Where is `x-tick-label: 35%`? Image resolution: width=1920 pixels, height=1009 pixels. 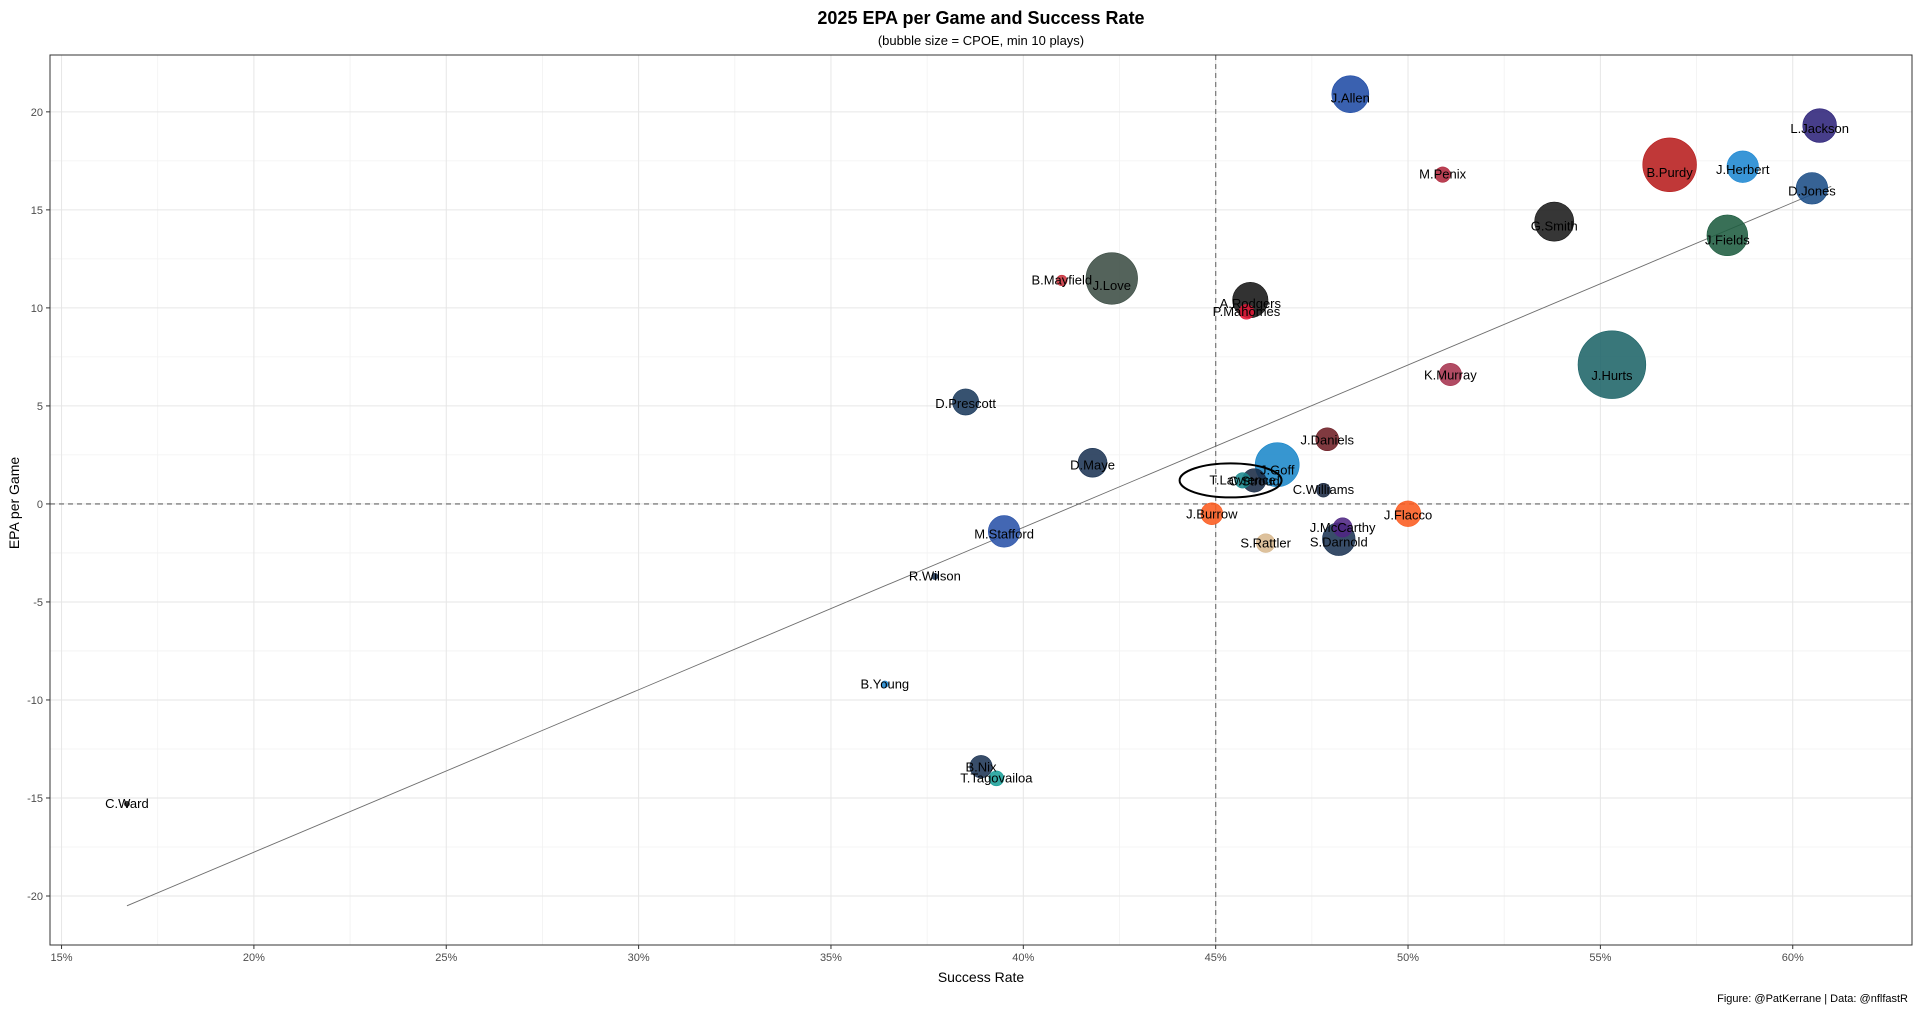
x-tick-label: 35% is located at coordinates (831, 958).